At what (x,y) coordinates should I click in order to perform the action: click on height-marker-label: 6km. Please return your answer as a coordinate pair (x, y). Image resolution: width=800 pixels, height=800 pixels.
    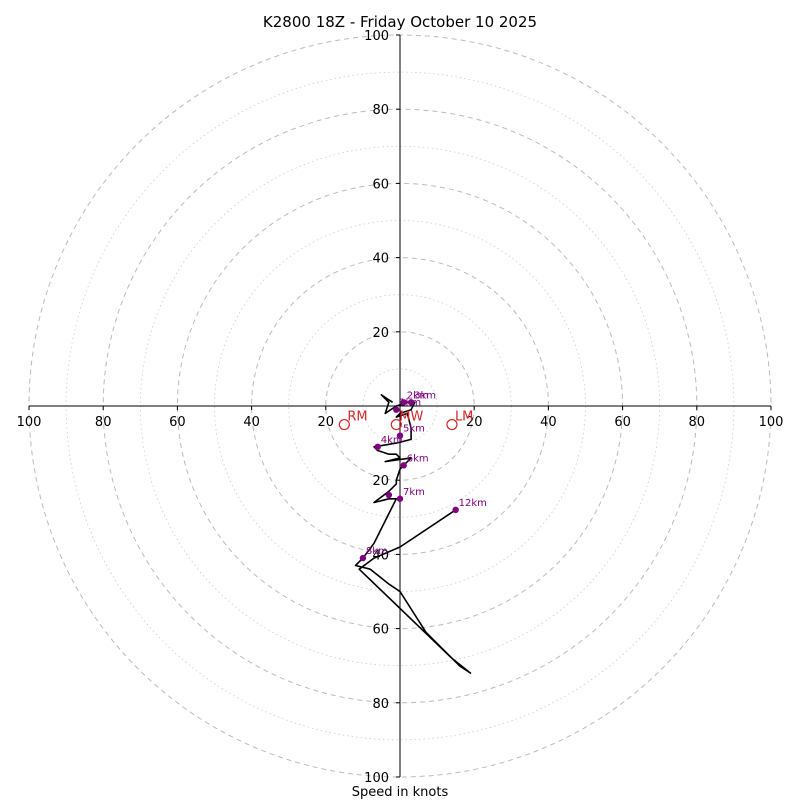
    Looking at the image, I should click on (418, 458).